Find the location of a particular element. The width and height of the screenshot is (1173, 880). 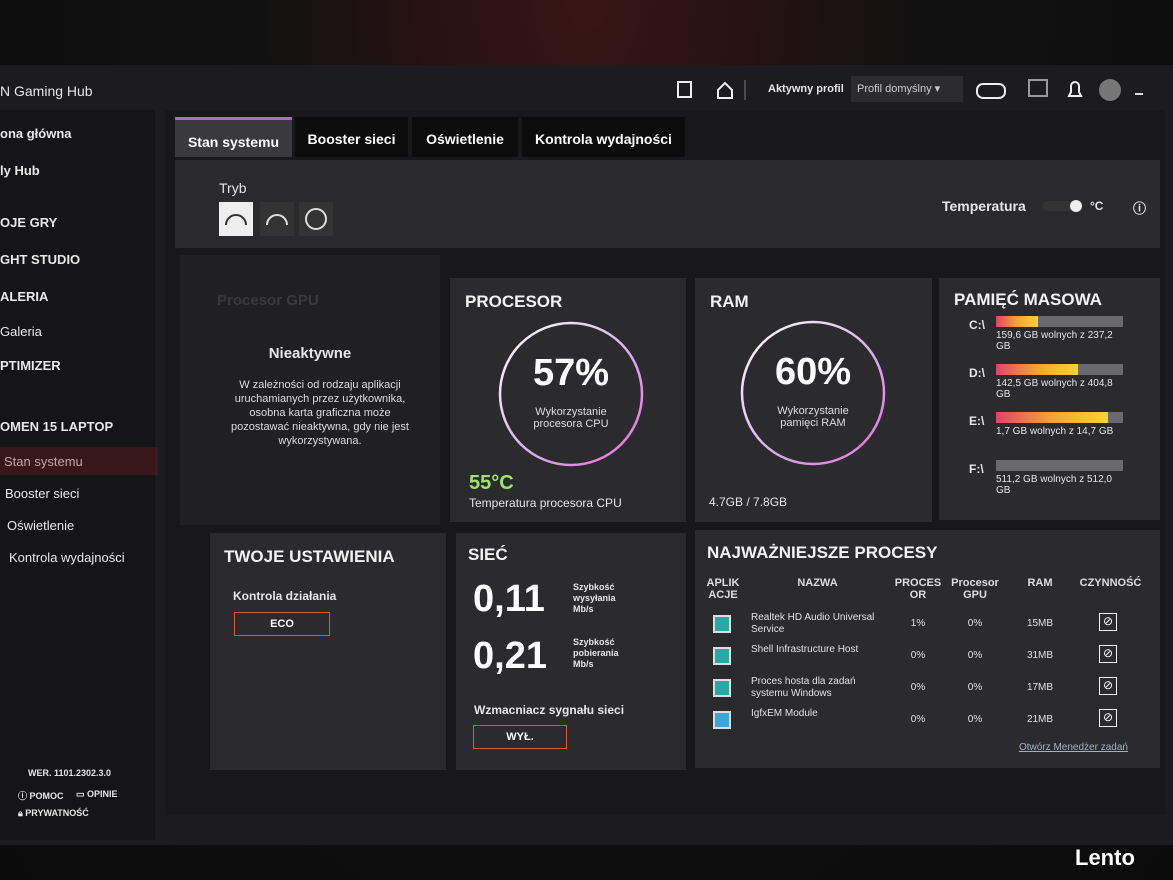

sidebar-item: GHT STUDIO is located at coordinates (40, 259).